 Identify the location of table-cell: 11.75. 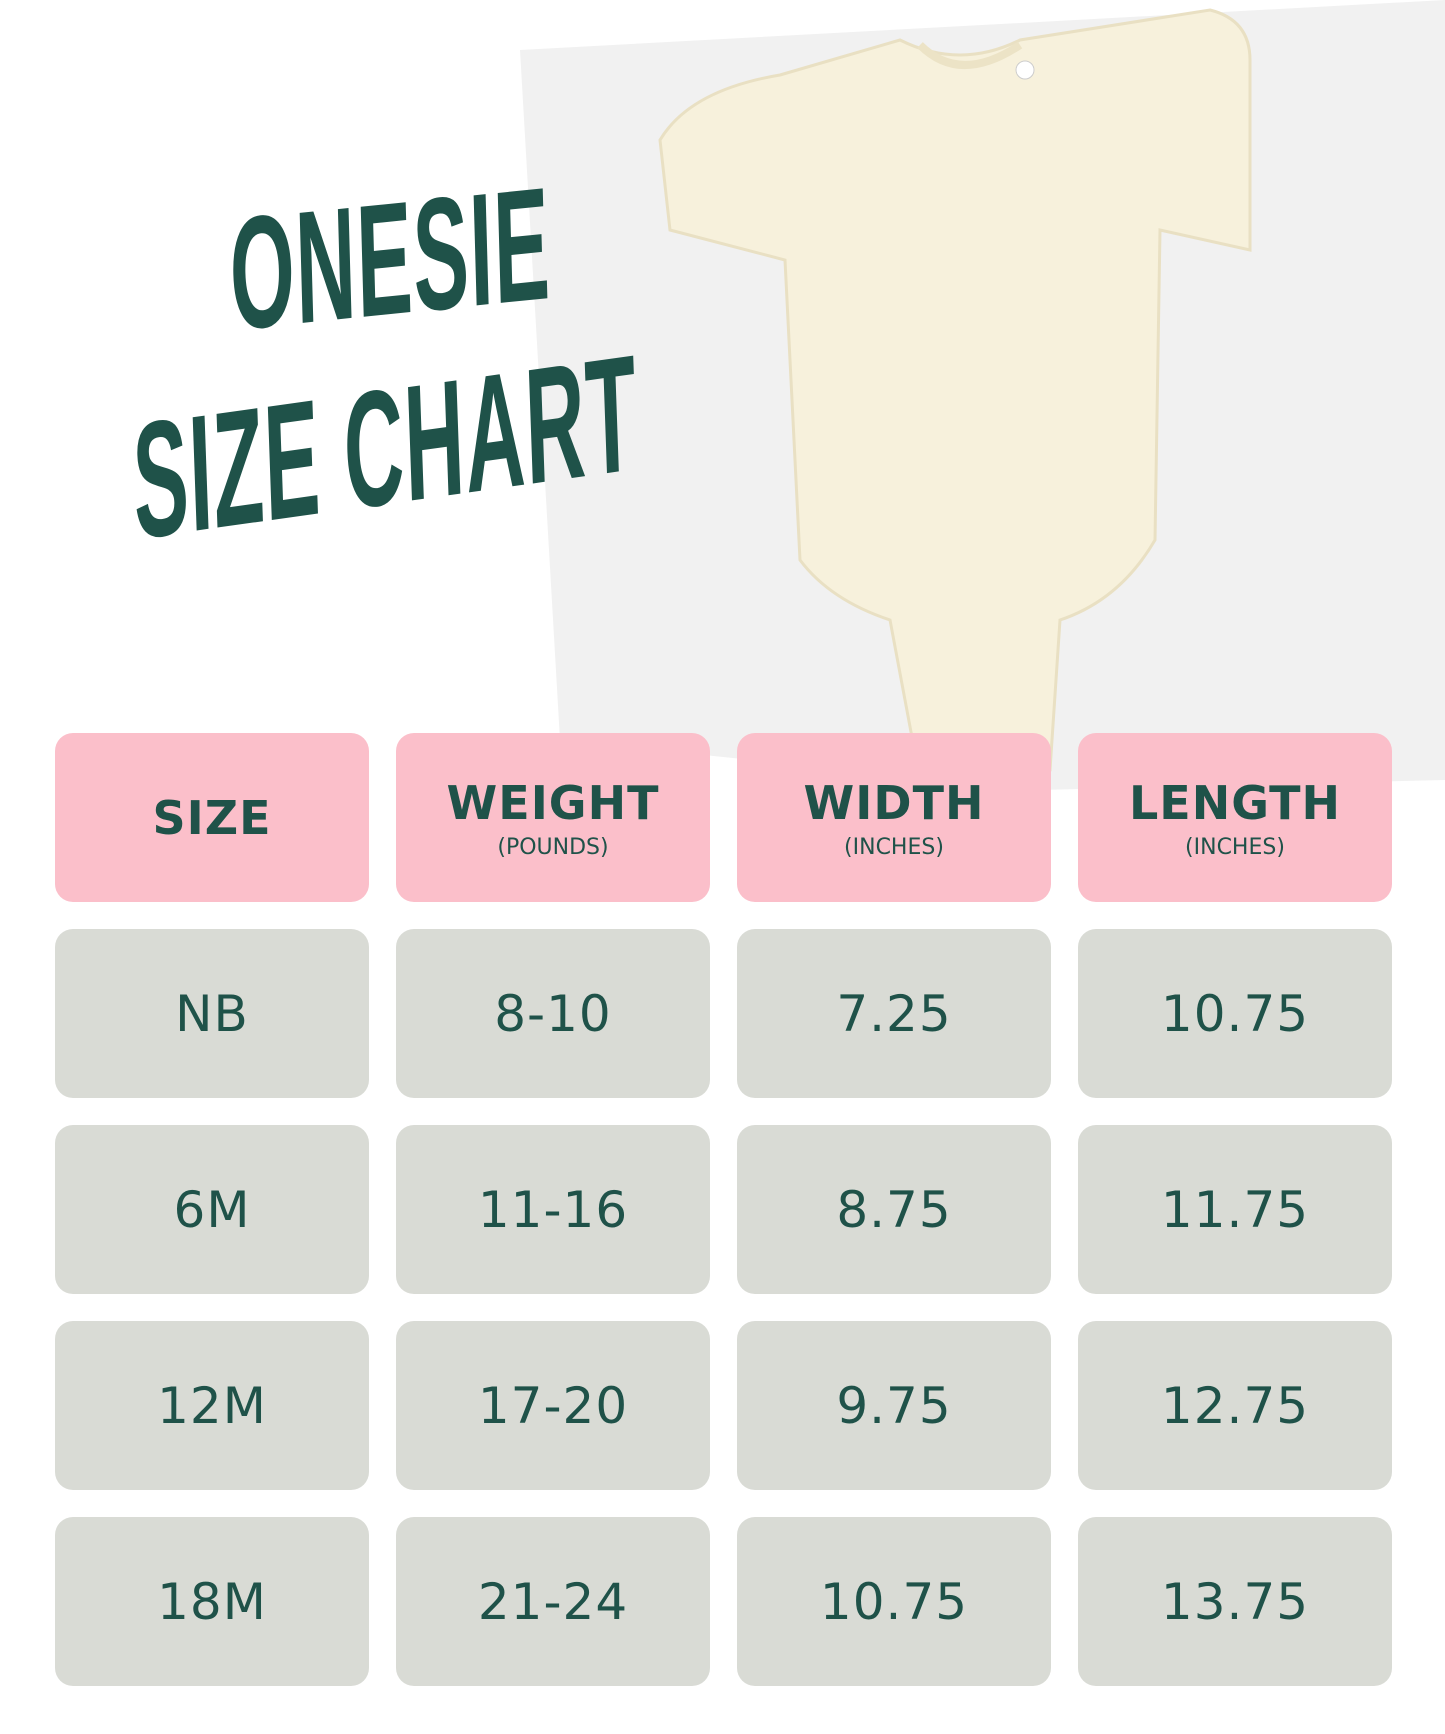
(1235, 1209).